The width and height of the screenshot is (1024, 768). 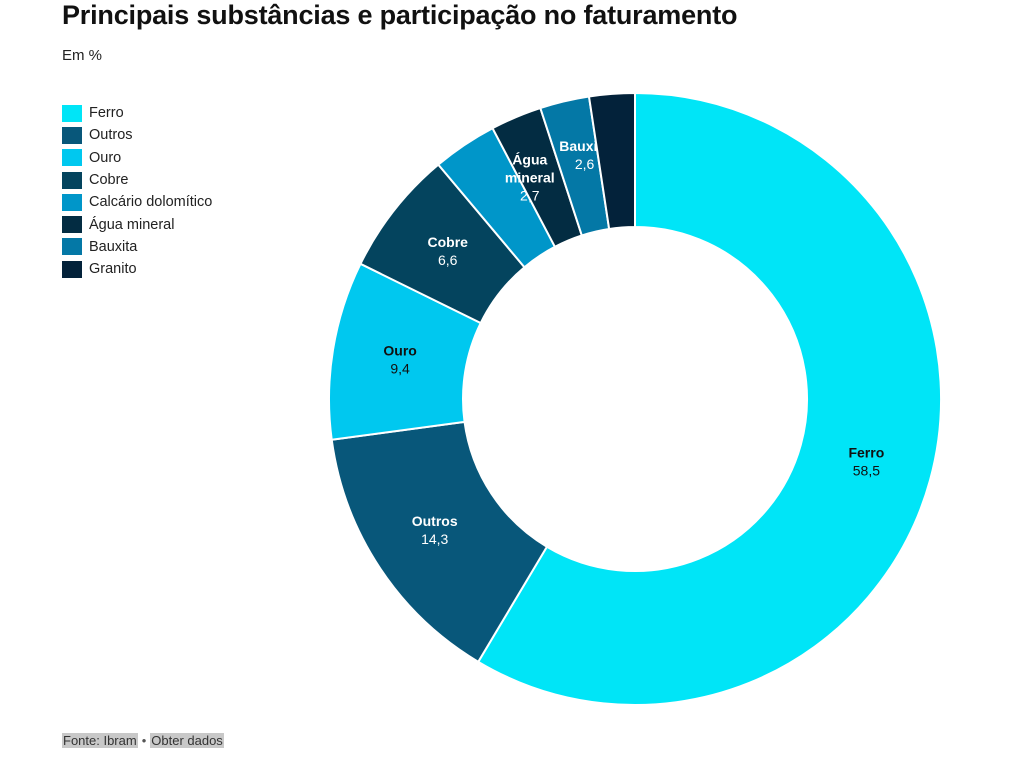 I want to click on legend-item: Água mineral, so click(x=137, y=224).